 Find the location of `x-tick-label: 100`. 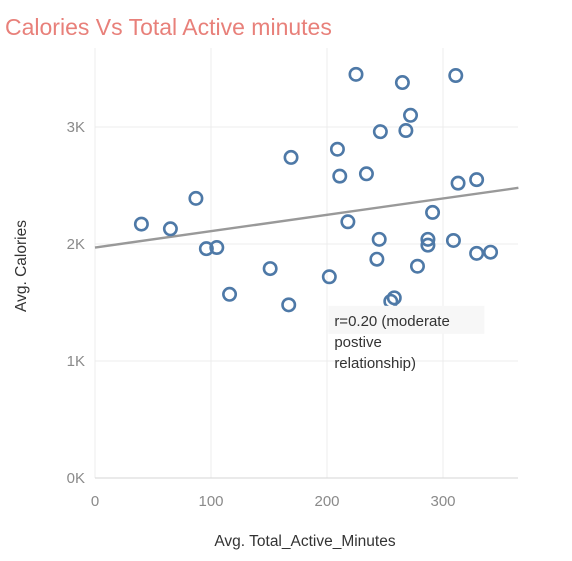

x-tick-label: 100 is located at coordinates (210, 501).